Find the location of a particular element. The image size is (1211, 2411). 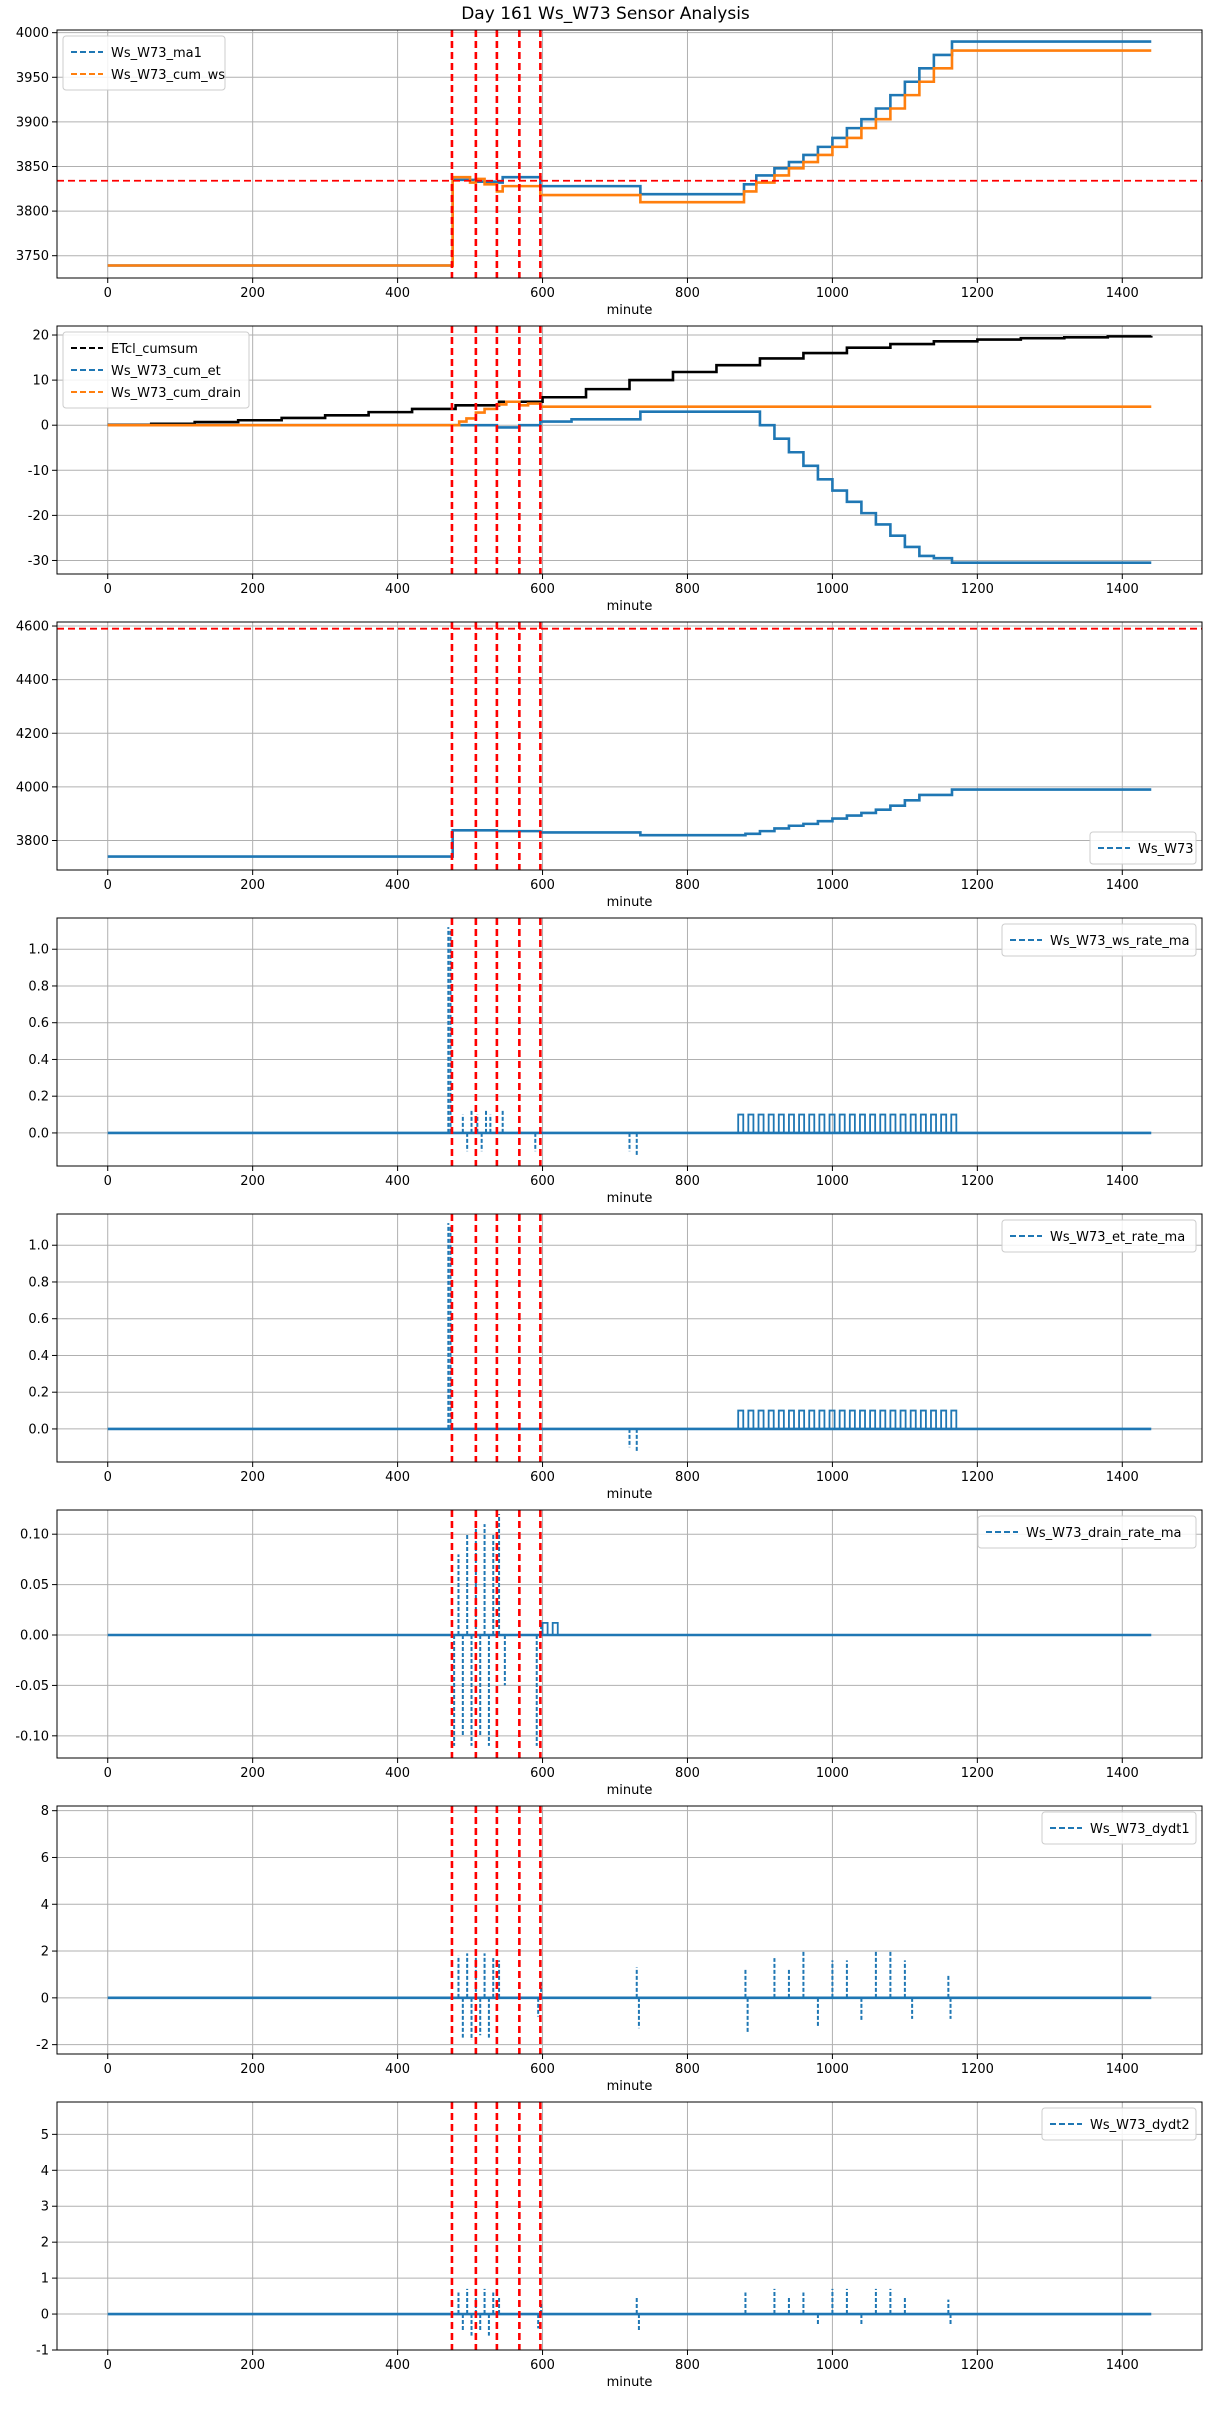

legend-label: Ws_W73 is located at coordinates (1166, 849).